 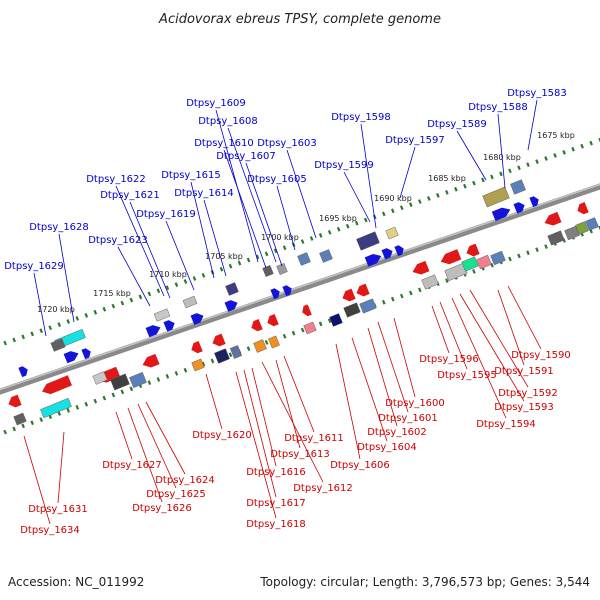 What do you see at coordinates (415, 140) in the screenshot?
I see `gene-label-dtpsy_1597: Dtpsy_1597` at bounding box center [415, 140].